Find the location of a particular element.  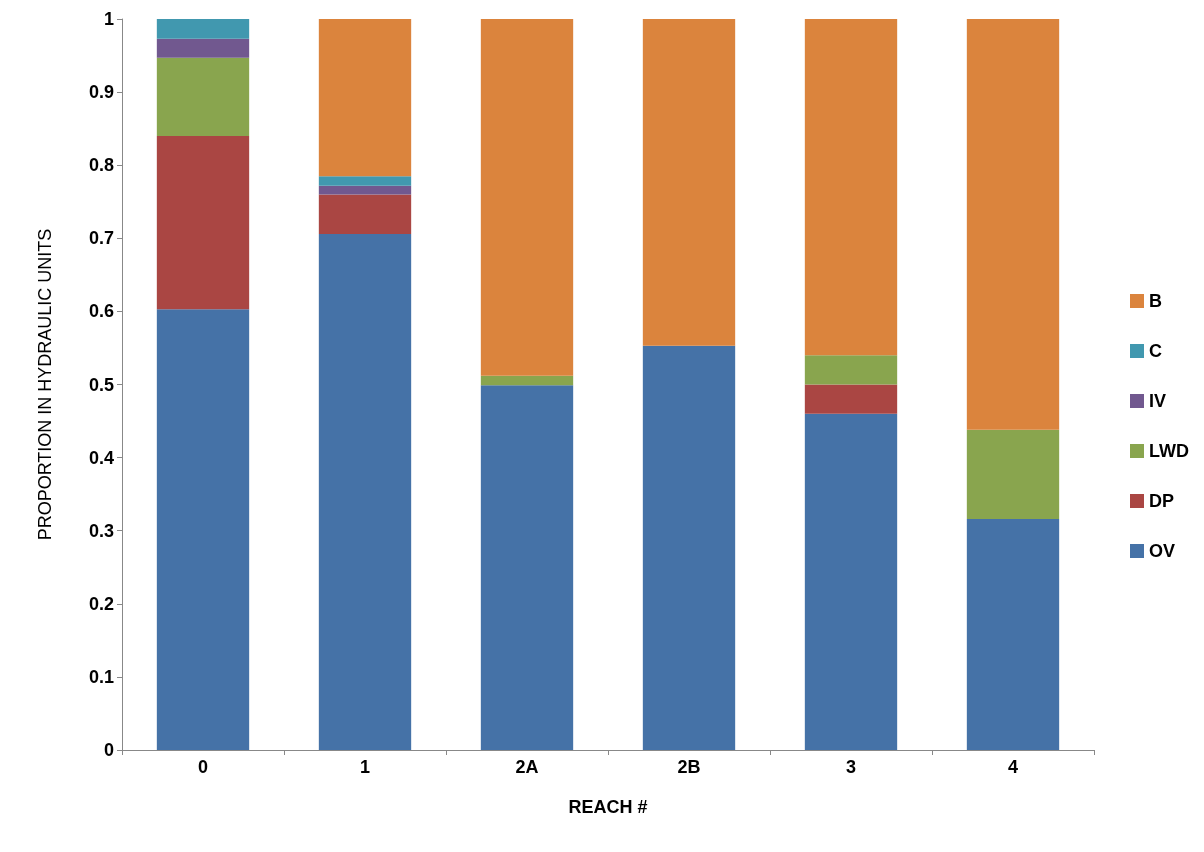

legend-label: OV is located at coordinates (1162, 551).